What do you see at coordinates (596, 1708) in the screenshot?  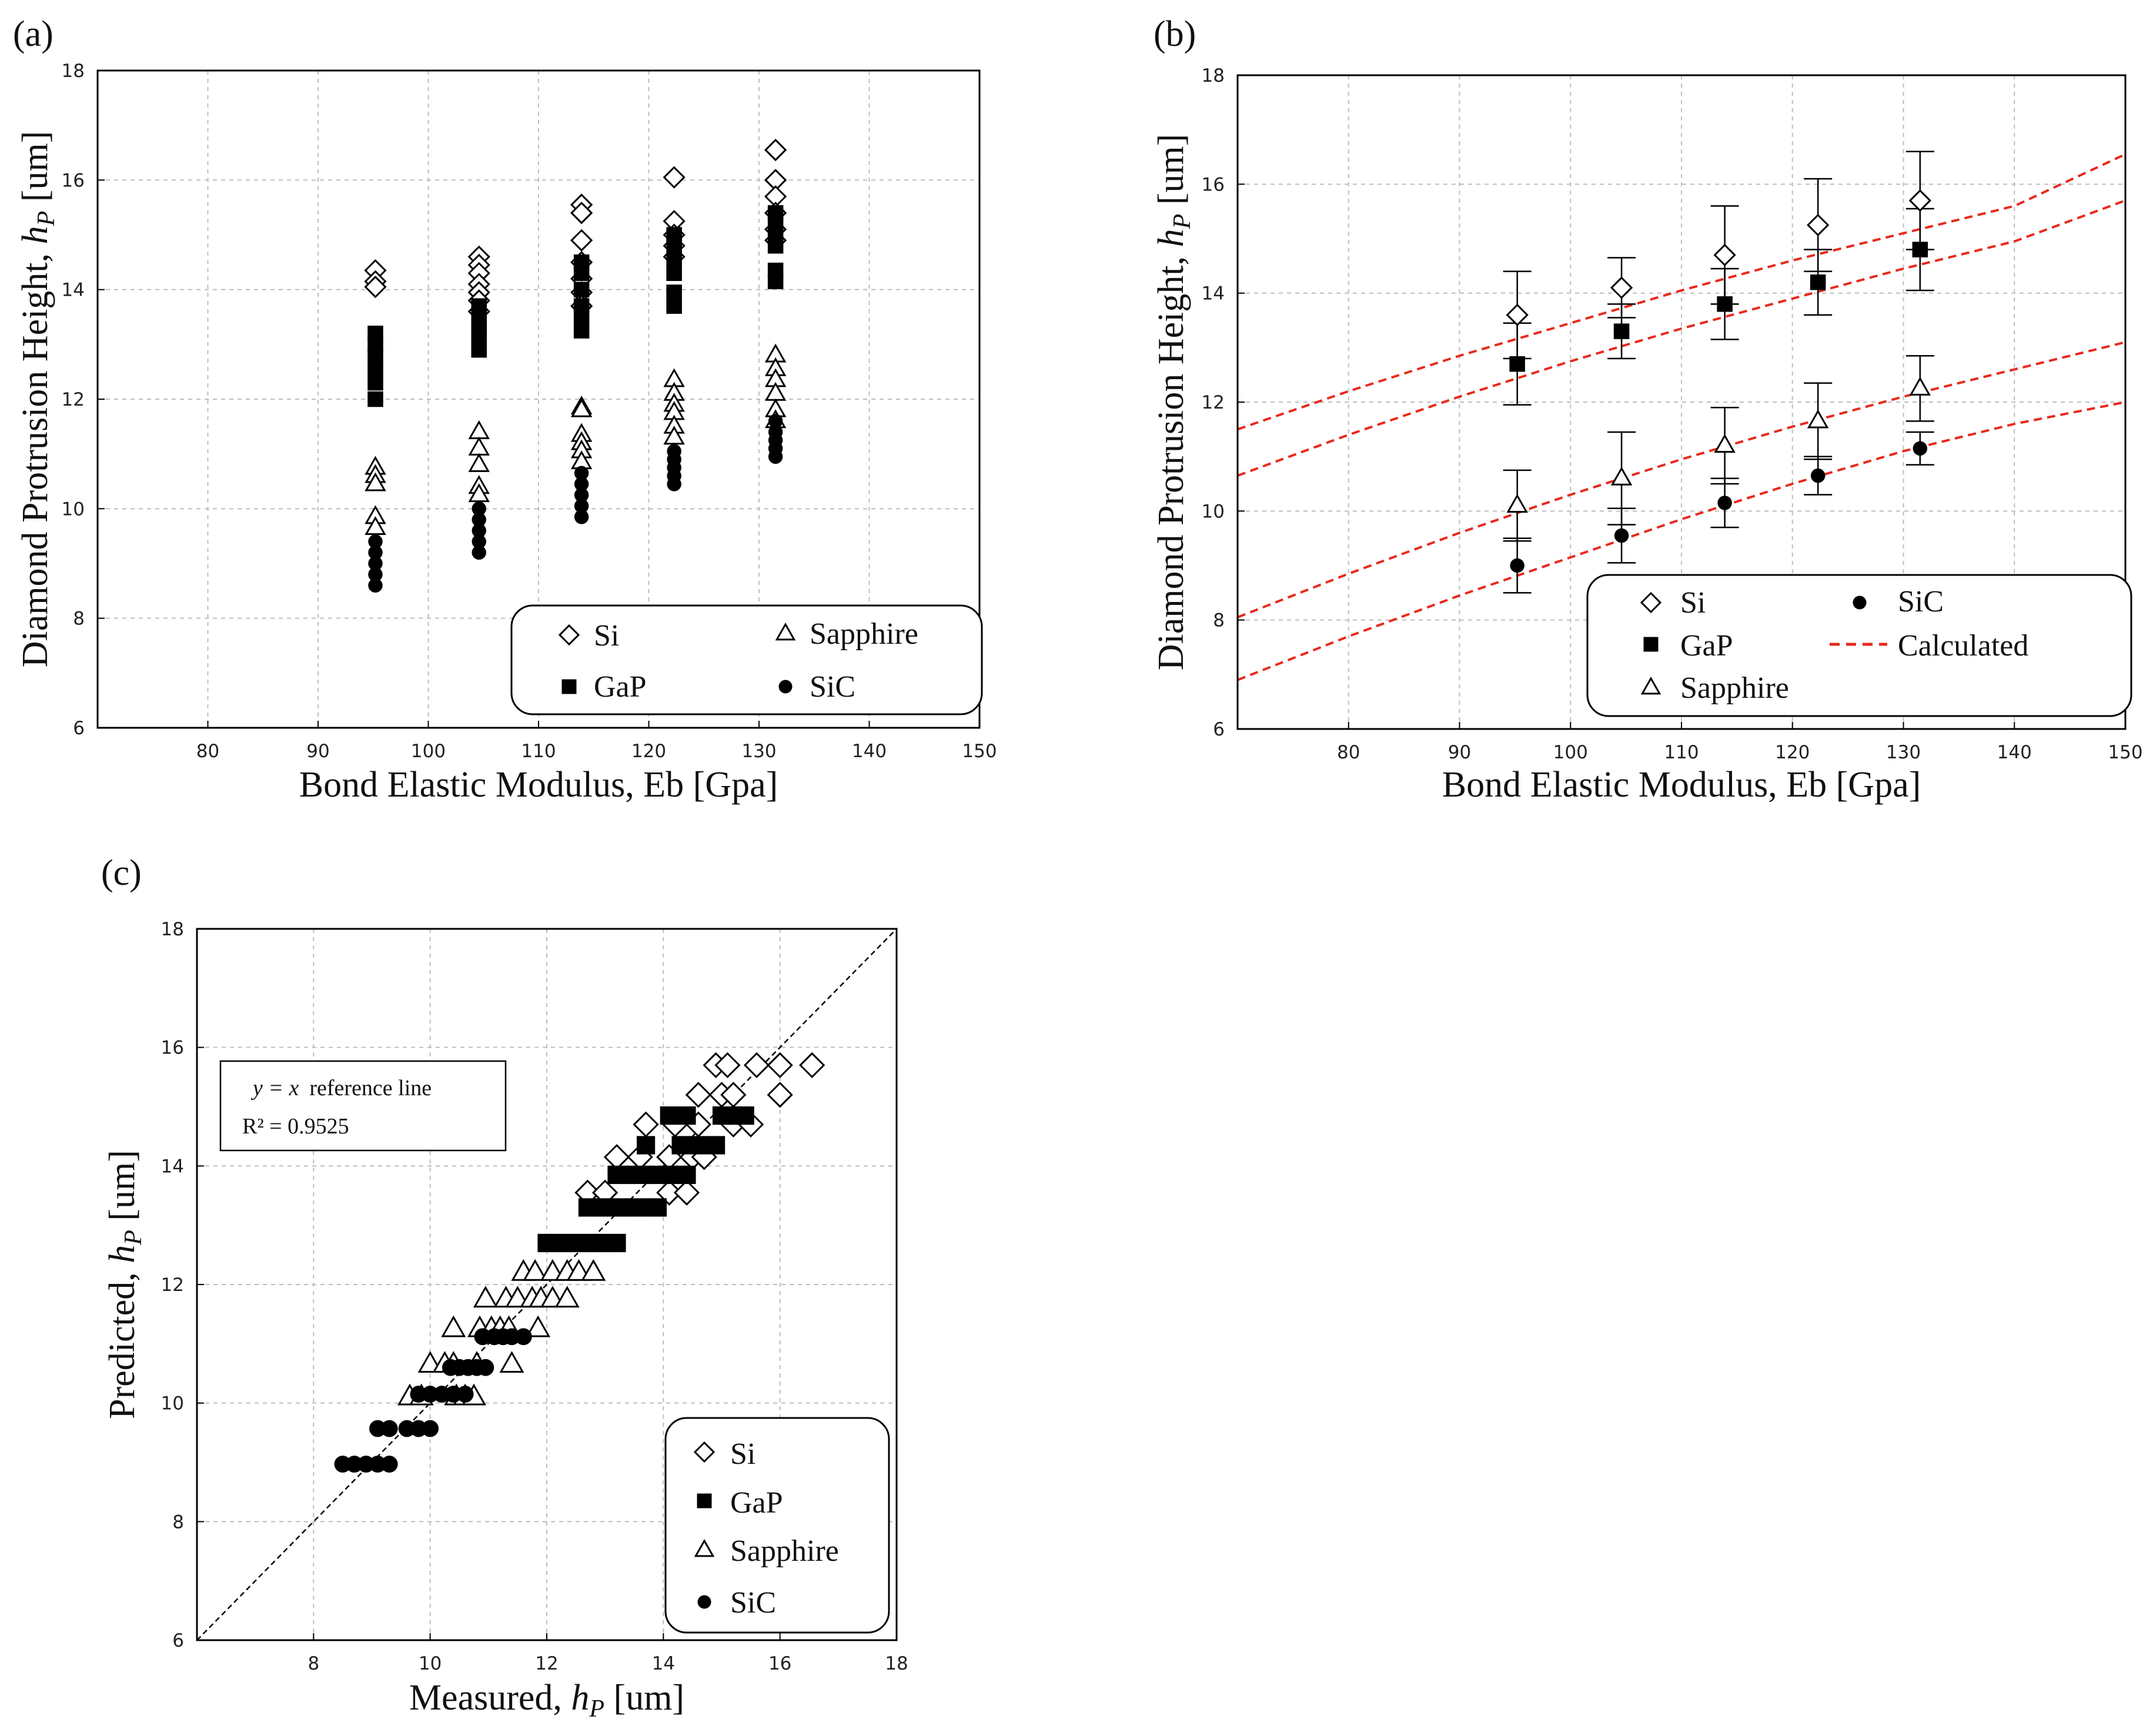 I see `panel-c-x-label-subscript: P` at bounding box center [596, 1708].